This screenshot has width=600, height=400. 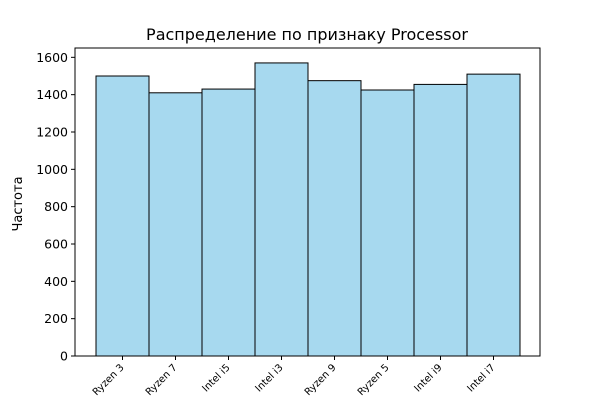 I want to click on y-tick-label: 400, so click(x=56, y=281).